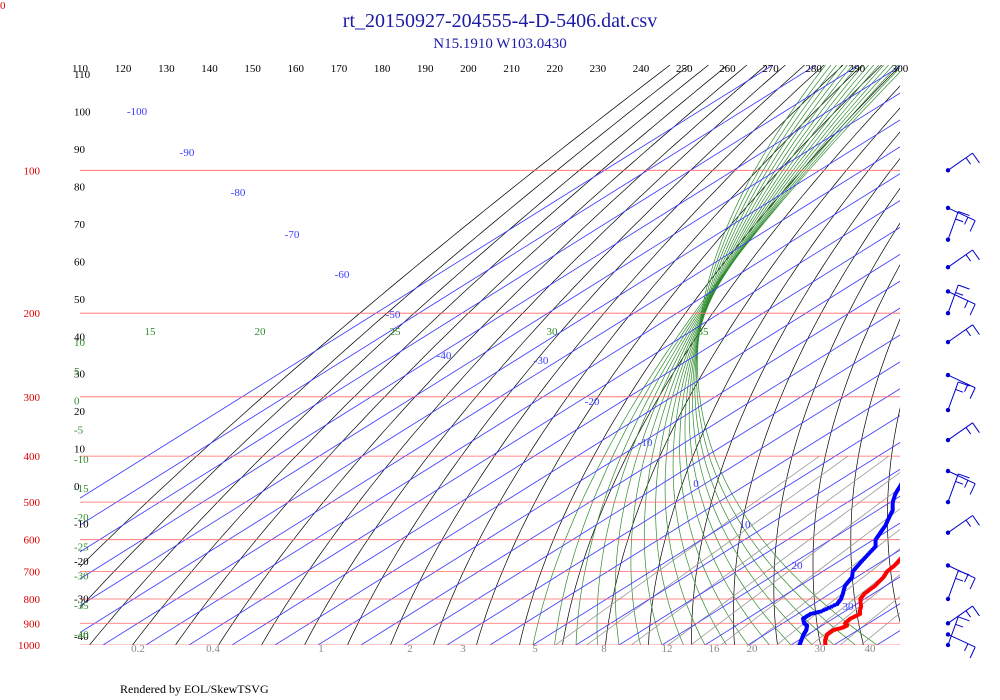 The height and width of the screenshot is (700, 1000). Describe the element at coordinates (81, 635) in the screenshot. I see `moist-adiabat-label: -40` at that location.